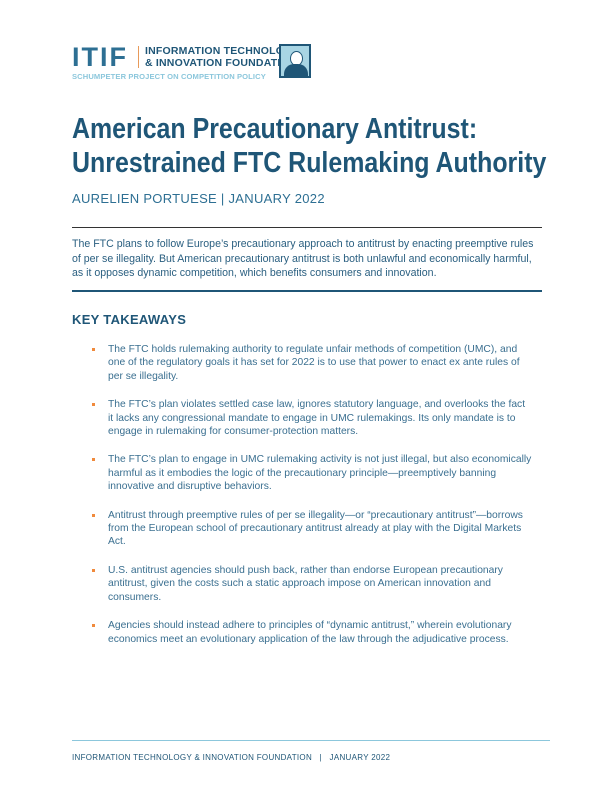 This screenshot has width=612, height=792. What do you see at coordinates (307, 227) in the screenshot?
I see `divider-top` at bounding box center [307, 227].